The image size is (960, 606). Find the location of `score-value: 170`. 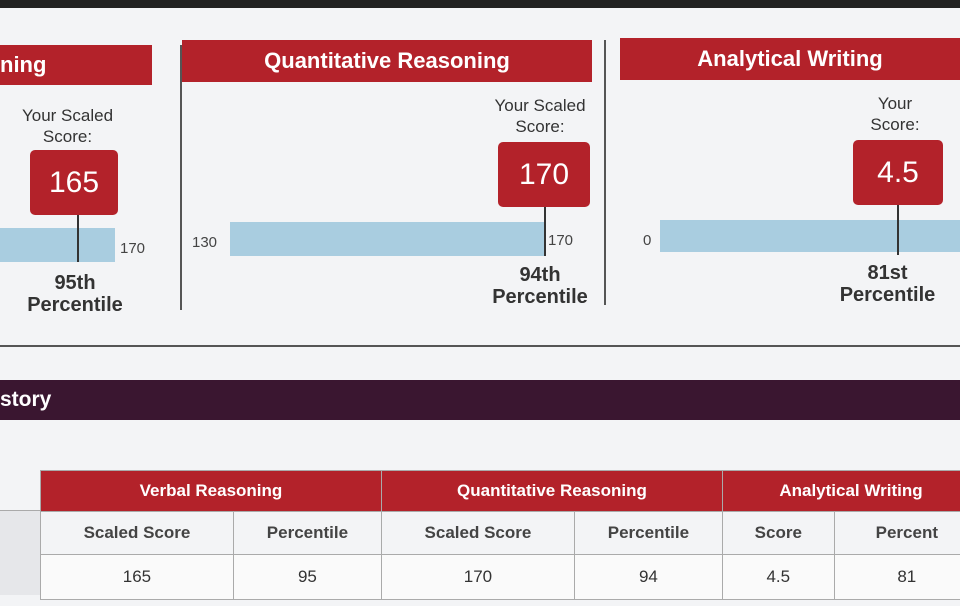

score-value: 170 is located at coordinates (544, 174).